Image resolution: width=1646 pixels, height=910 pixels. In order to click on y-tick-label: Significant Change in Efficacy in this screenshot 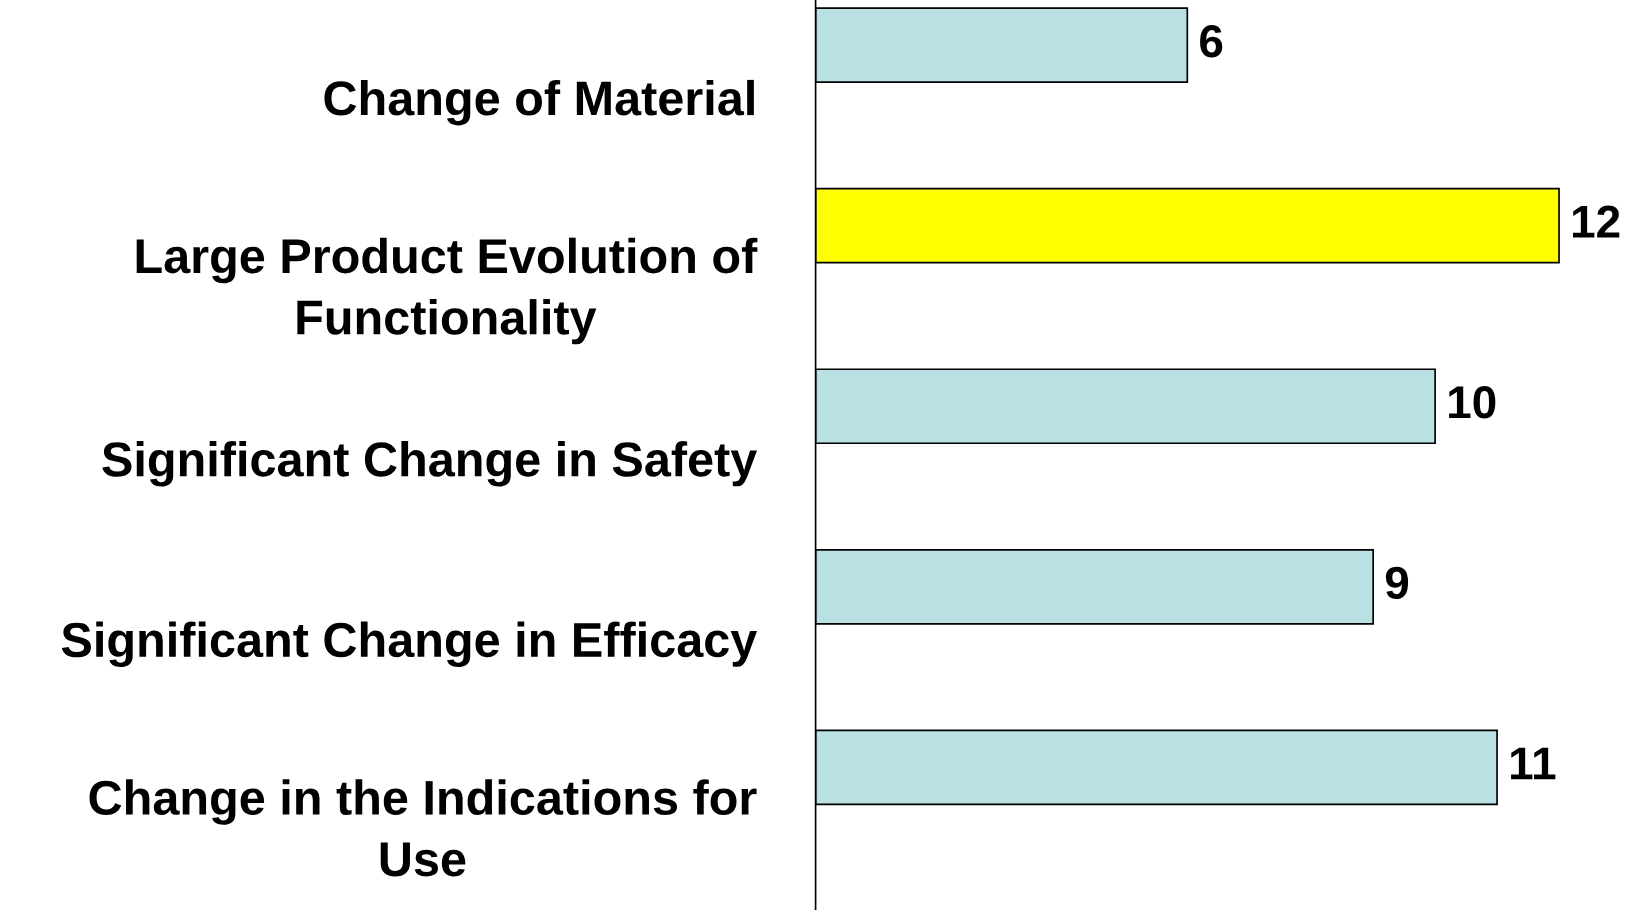, I will do `click(409, 644)`.